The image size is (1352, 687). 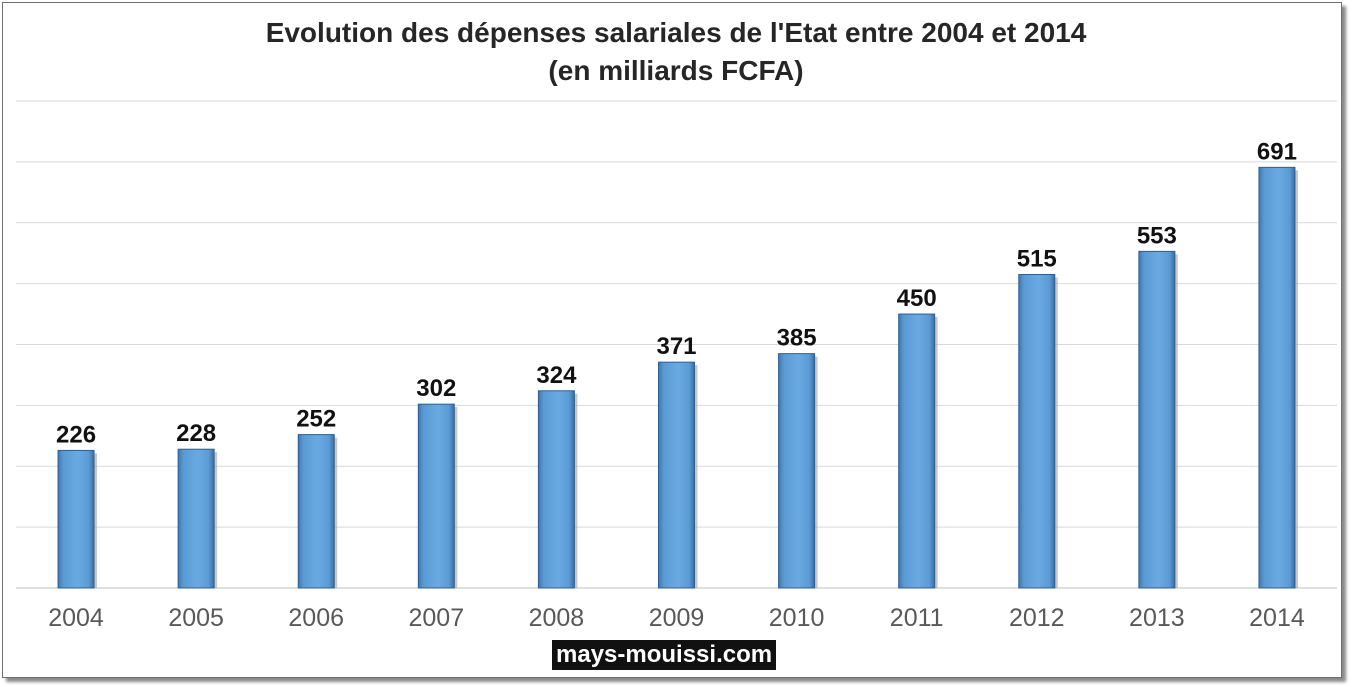 What do you see at coordinates (556, 489) in the screenshot?
I see `bar-2008` at bounding box center [556, 489].